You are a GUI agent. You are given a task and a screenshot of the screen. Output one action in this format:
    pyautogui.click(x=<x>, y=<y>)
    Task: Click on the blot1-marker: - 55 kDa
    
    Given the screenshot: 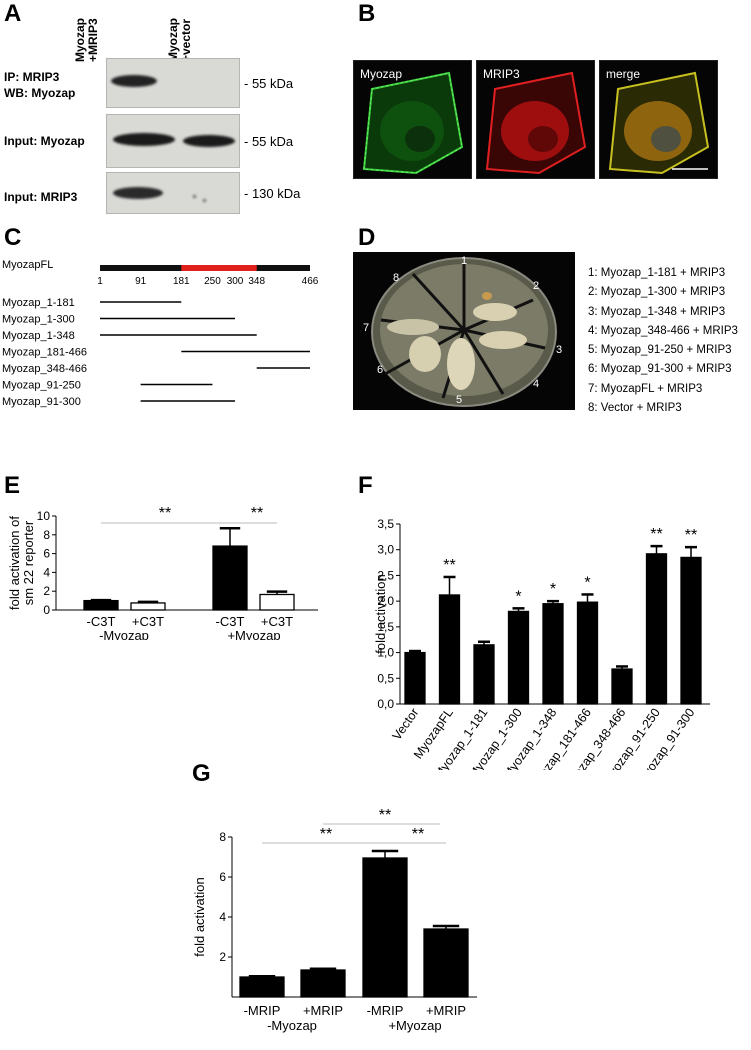 What is the action you would take?
    pyautogui.click(x=269, y=83)
    